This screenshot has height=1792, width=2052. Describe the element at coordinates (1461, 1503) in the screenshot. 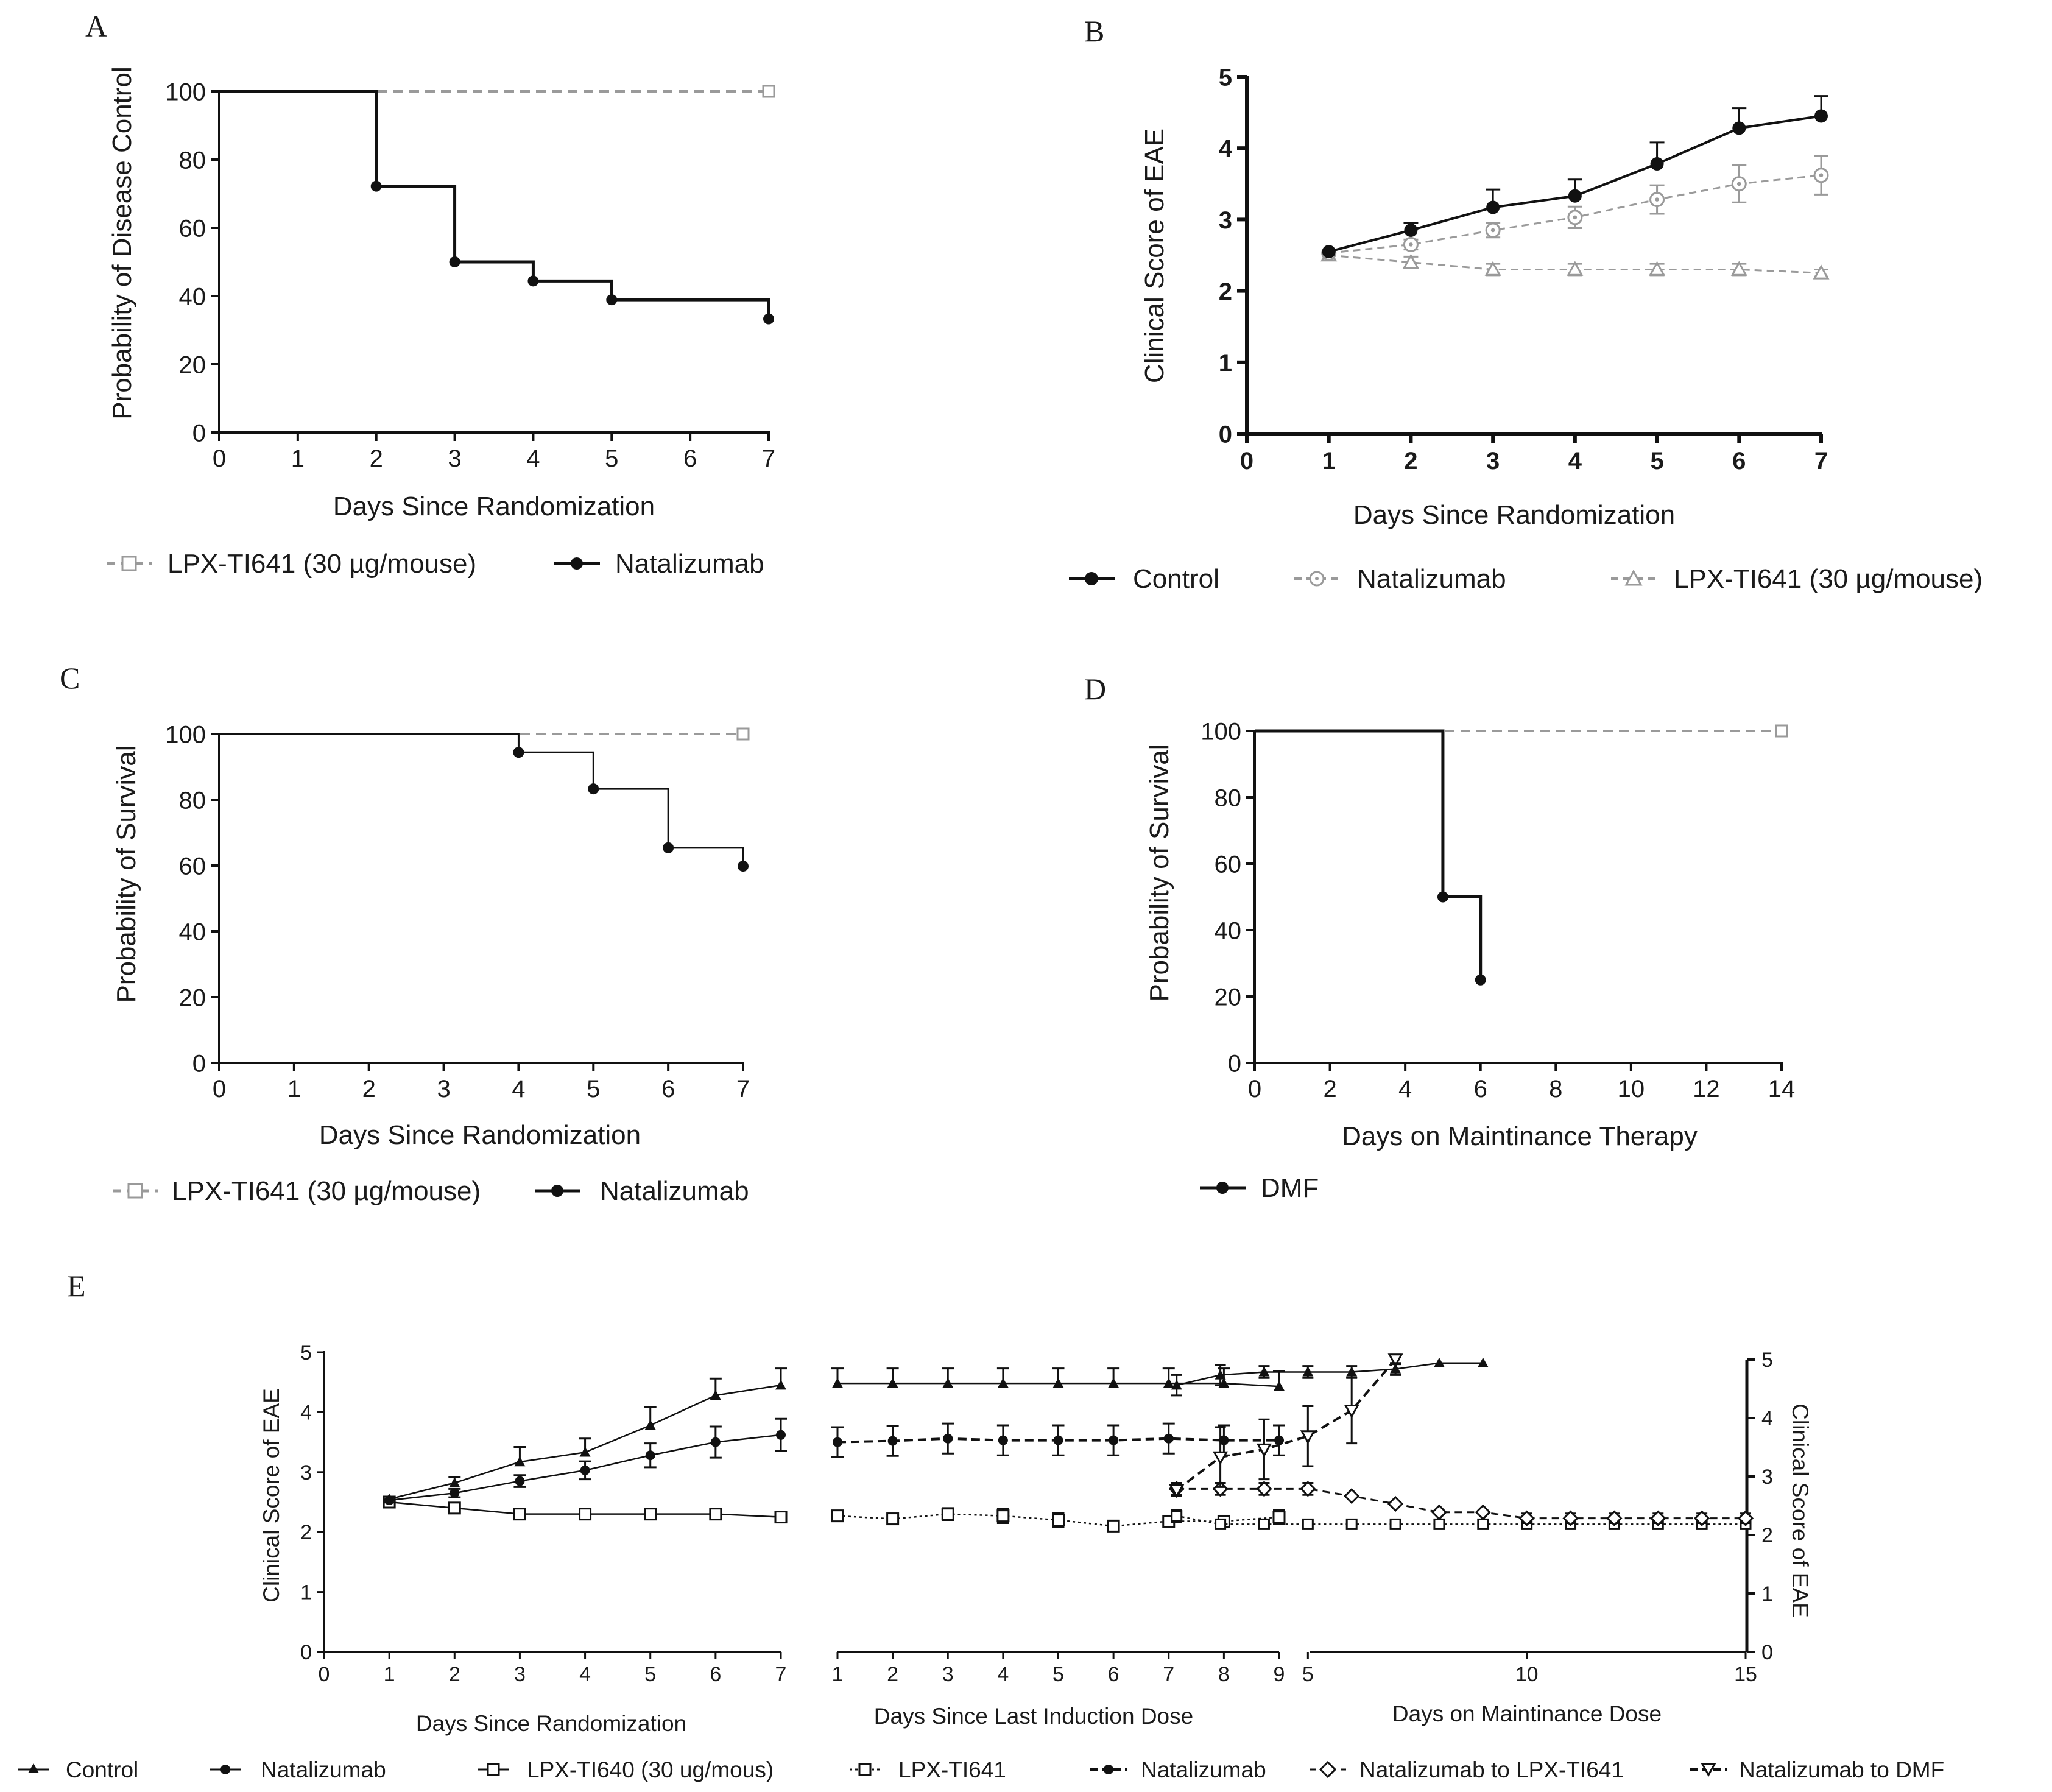

I see `panel-e-seg3-nat-to-lpx` at that location.